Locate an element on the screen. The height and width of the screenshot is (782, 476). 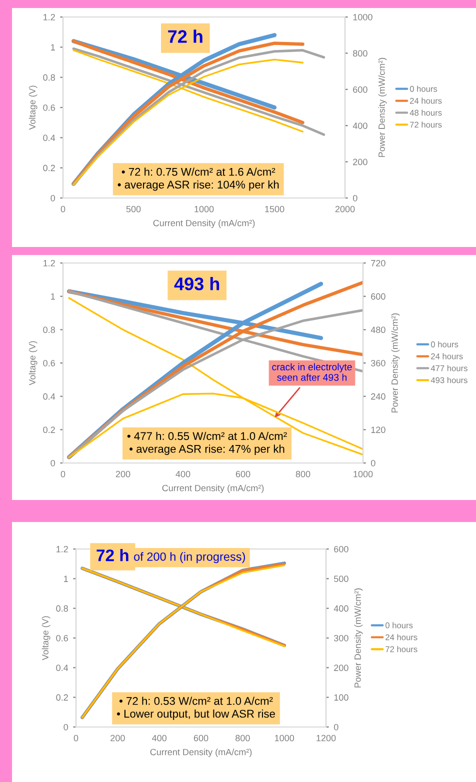
y2-tick-label: 240 is located at coordinates (378, 396).